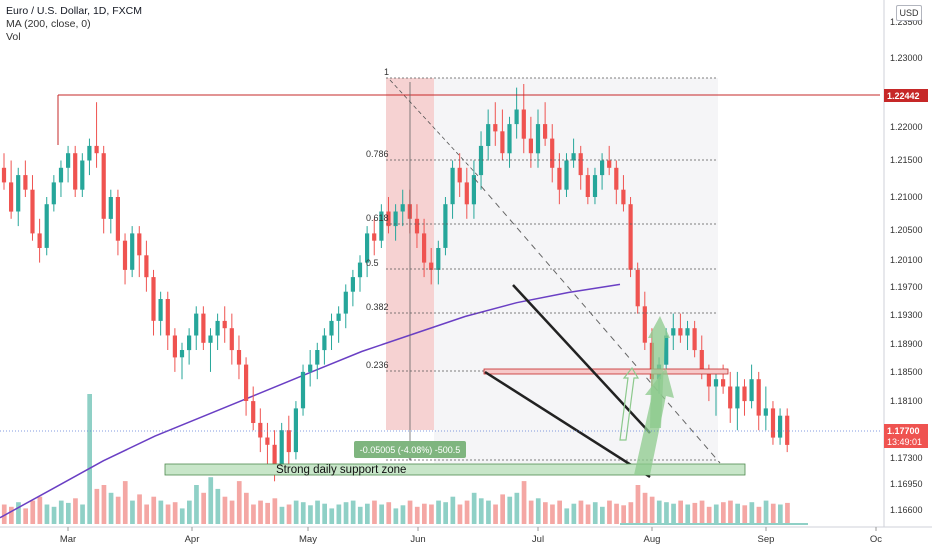 The height and width of the screenshot is (550, 932). I want to click on last-price-box, so click(906, 436).